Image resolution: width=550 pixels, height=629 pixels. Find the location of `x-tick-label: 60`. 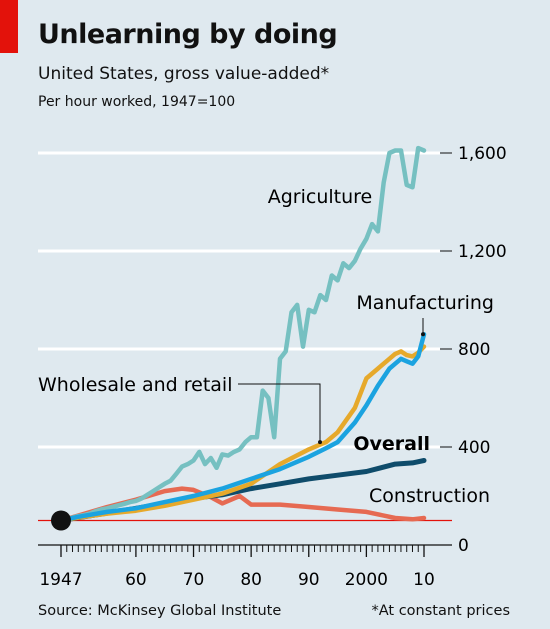

x-tick-label: 60 is located at coordinates (136, 580).